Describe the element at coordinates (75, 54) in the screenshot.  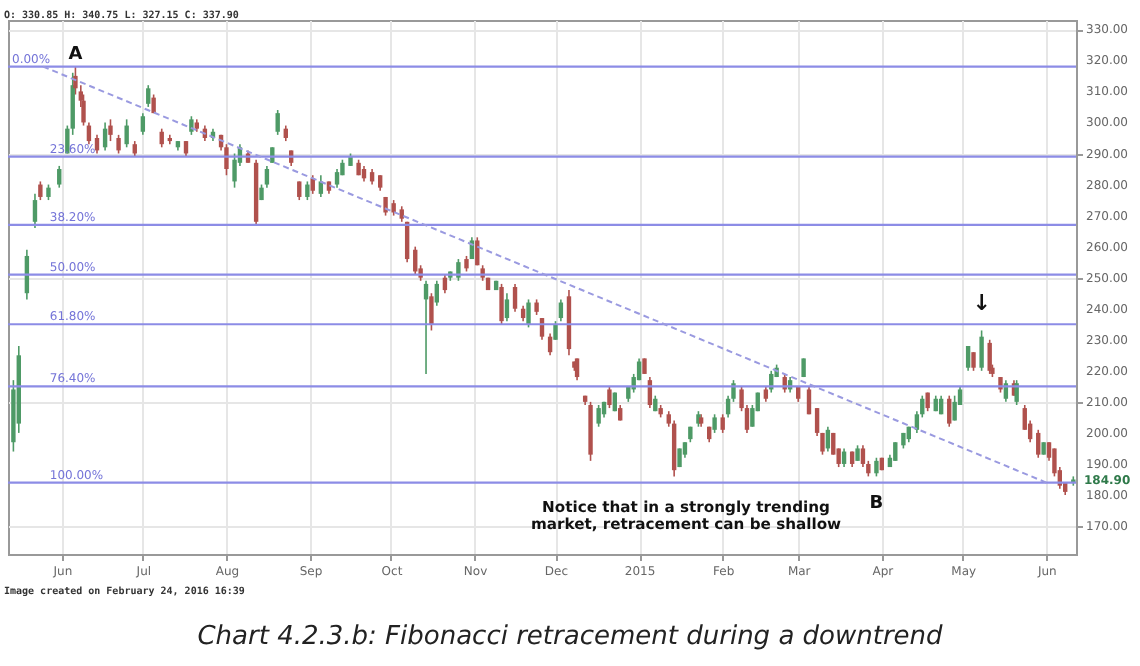
I see `annotation: A` at that location.